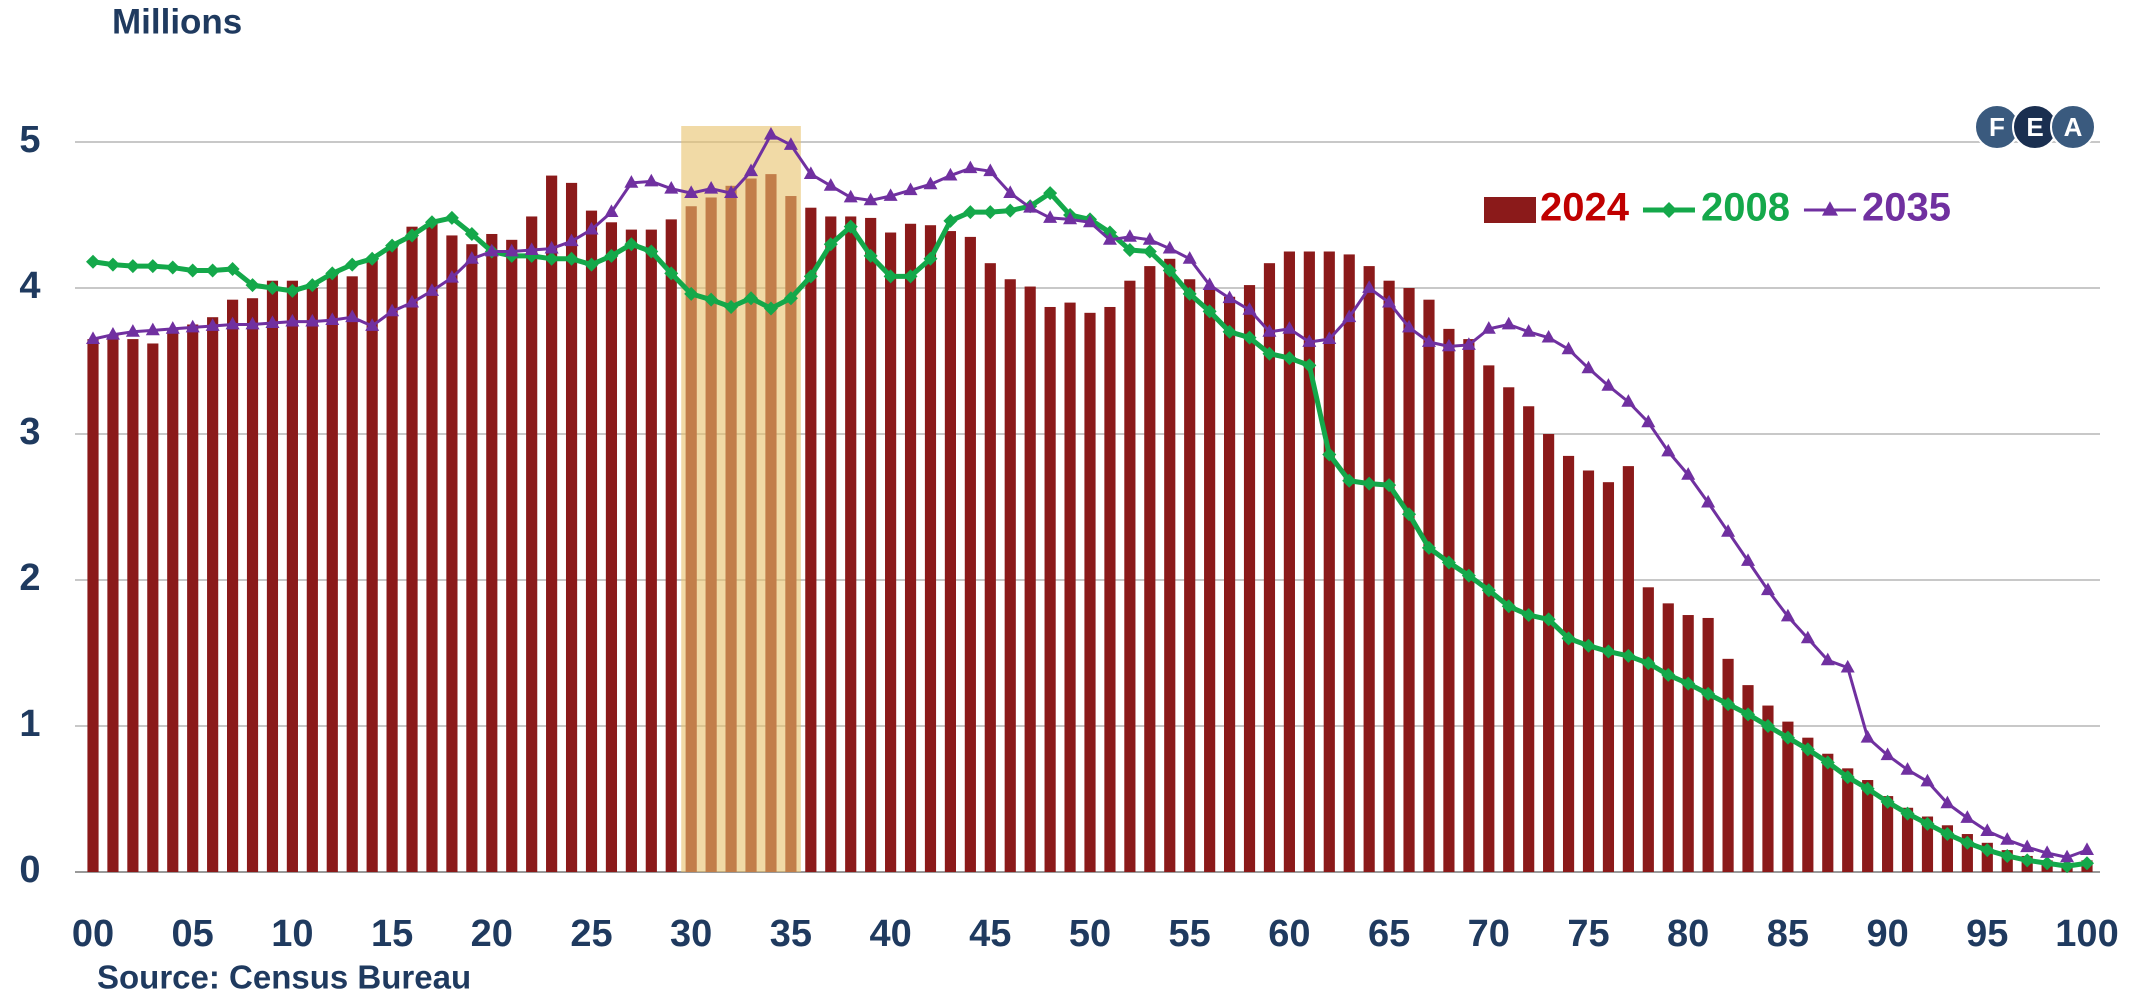  What do you see at coordinates (1588, 934) in the screenshot?
I see `x-tick-label: 75` at bounding box center [1588, 934].